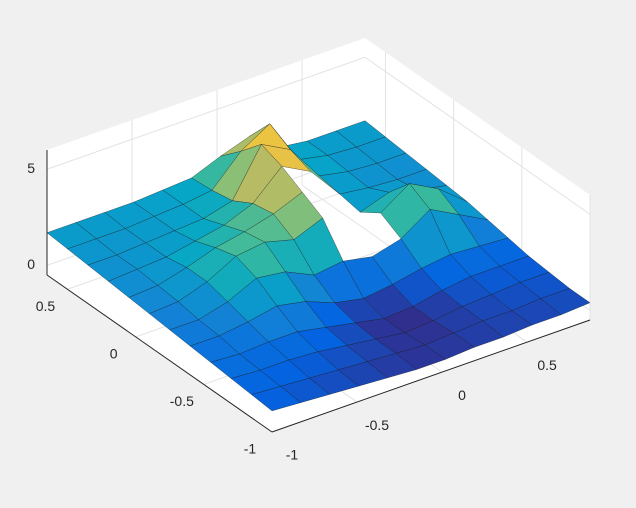 The height and width of the screenshot is (508, 636). What do you see at coordinates (46, 306) in the screenshot?
I see `y-tick-label: 0.5` at bounding box center [46, 306].